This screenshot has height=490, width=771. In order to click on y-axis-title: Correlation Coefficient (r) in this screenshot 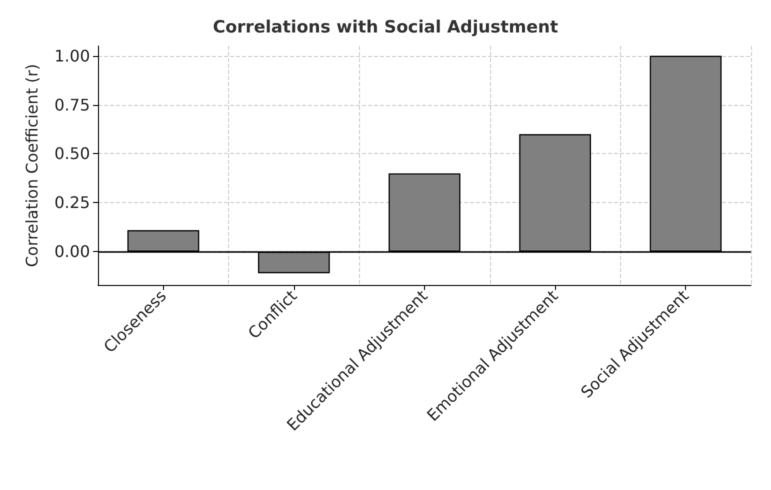, I will do `click(32, 166)`.